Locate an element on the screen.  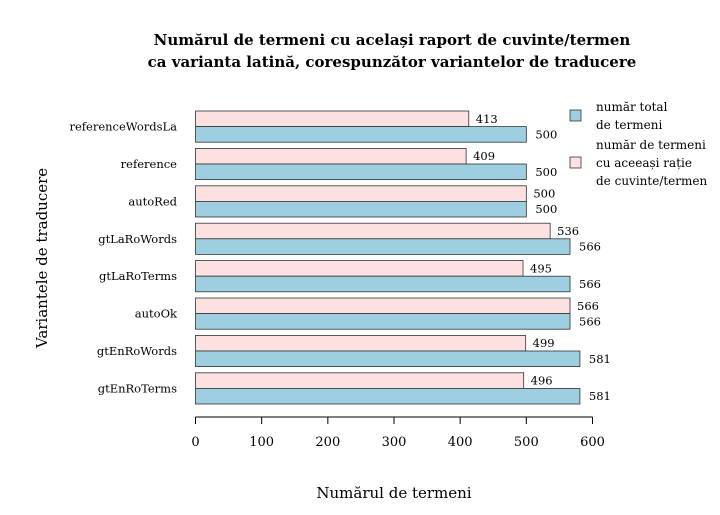
x-axis: 0 100 200 300 400 500 600 is located at coordinates (398, 433).